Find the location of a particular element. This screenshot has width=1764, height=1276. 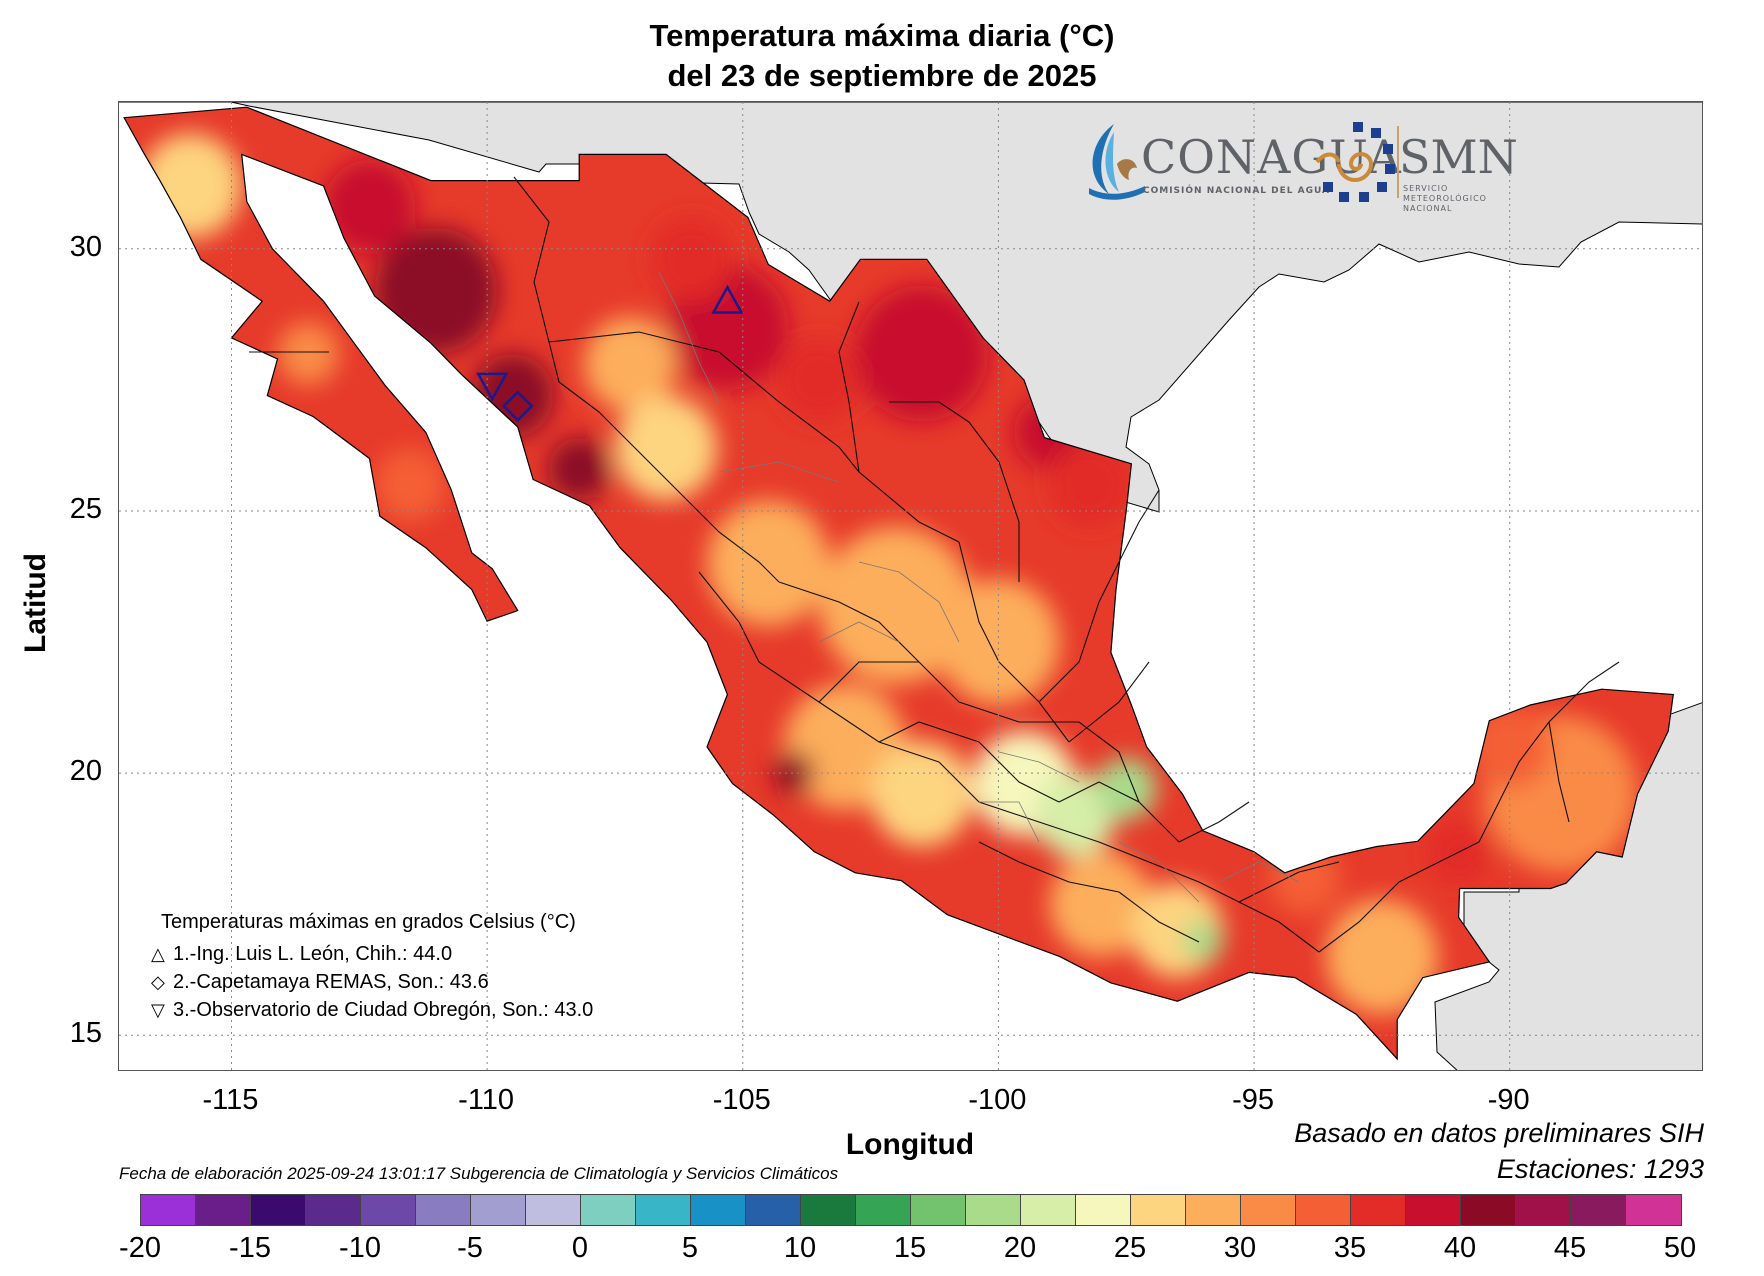

diamond-station-marker is located at coordinates (518, 406).